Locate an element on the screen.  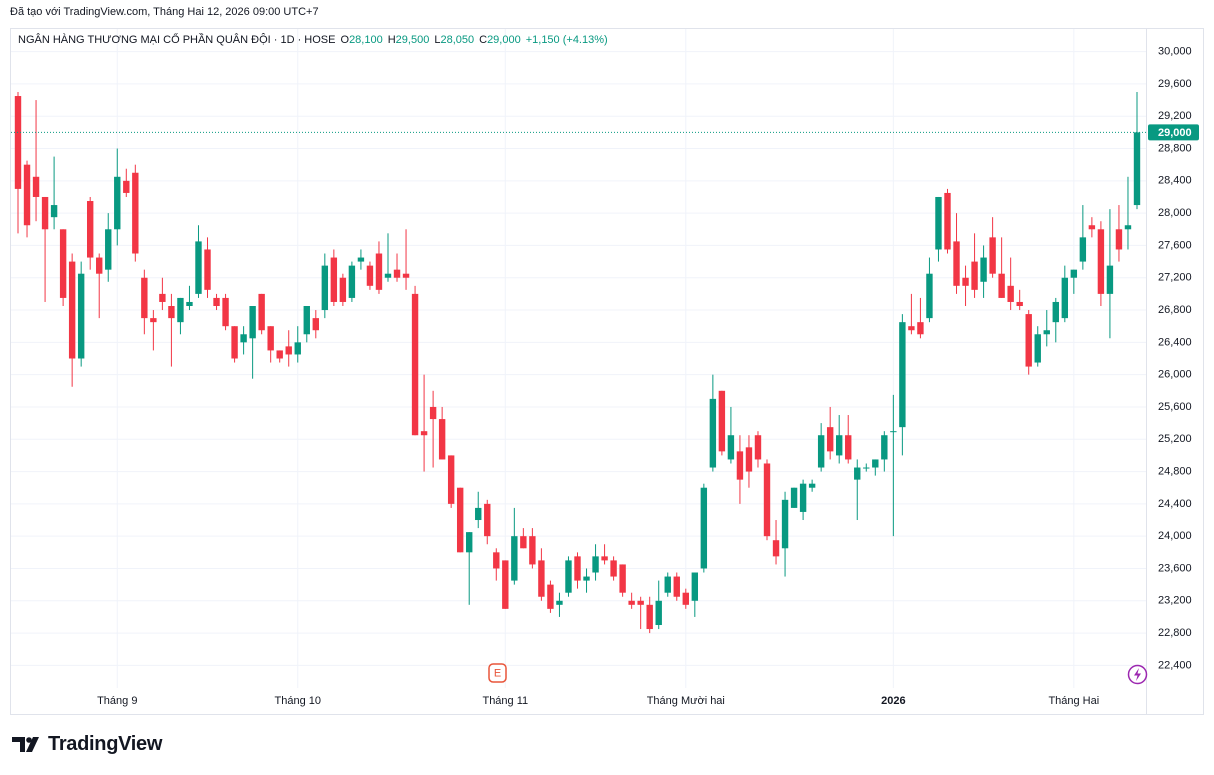
y-tick-label: 28,400 is located at coordinates (1175, 181).